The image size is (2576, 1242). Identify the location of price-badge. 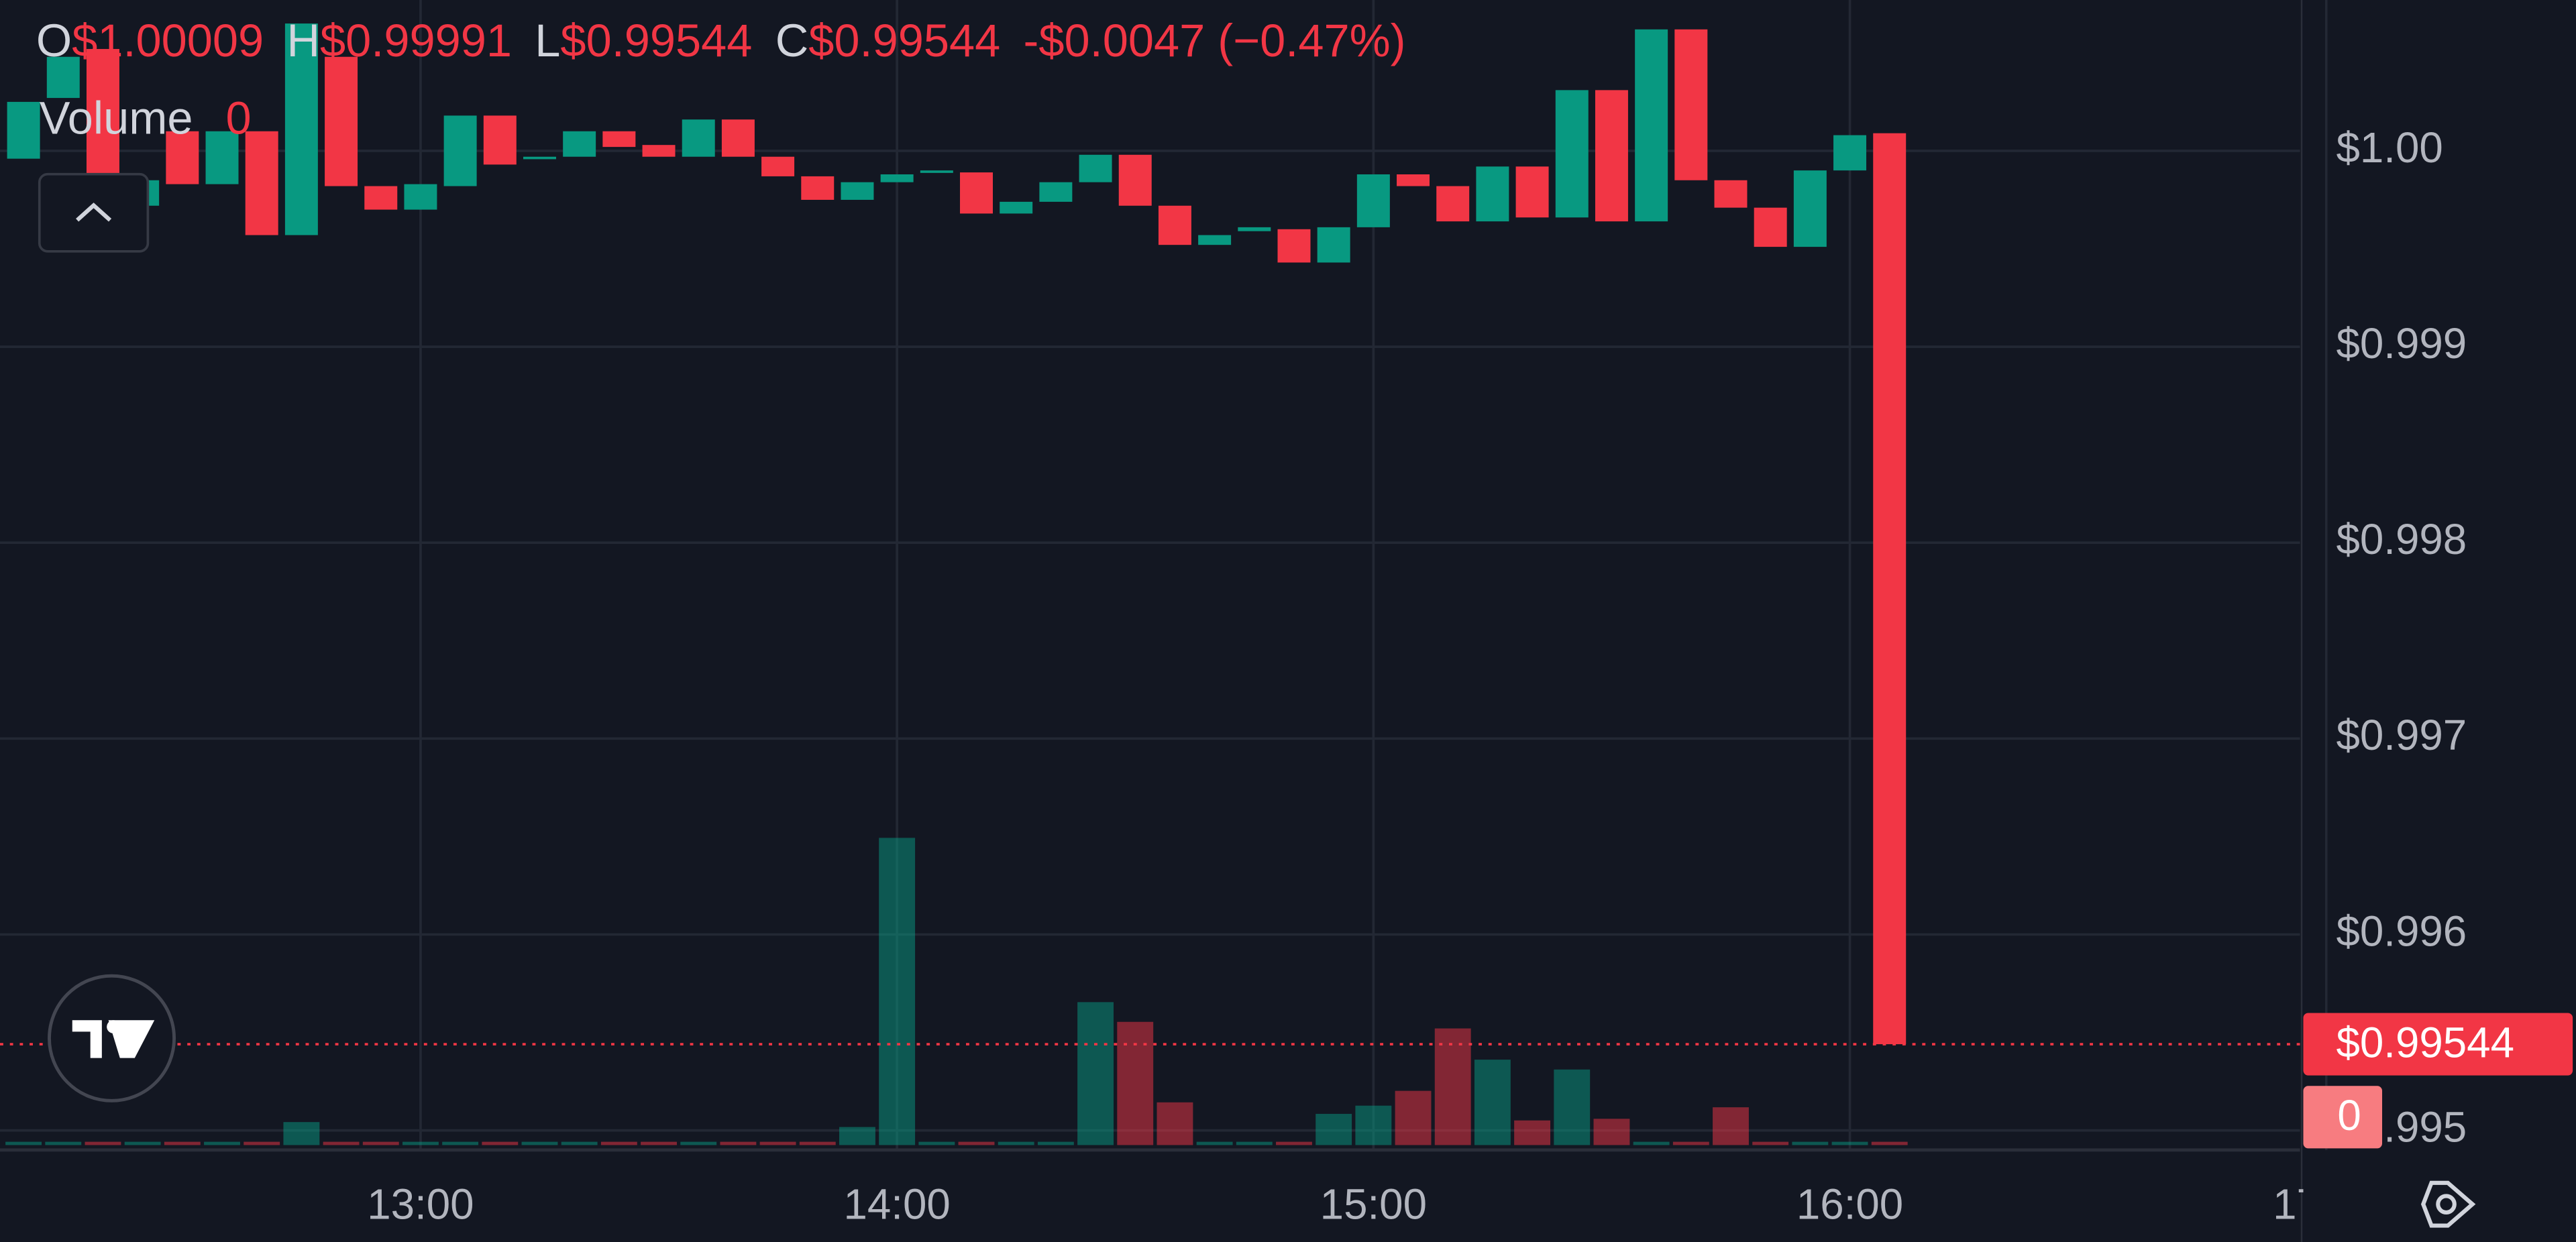
(2438, 1044).